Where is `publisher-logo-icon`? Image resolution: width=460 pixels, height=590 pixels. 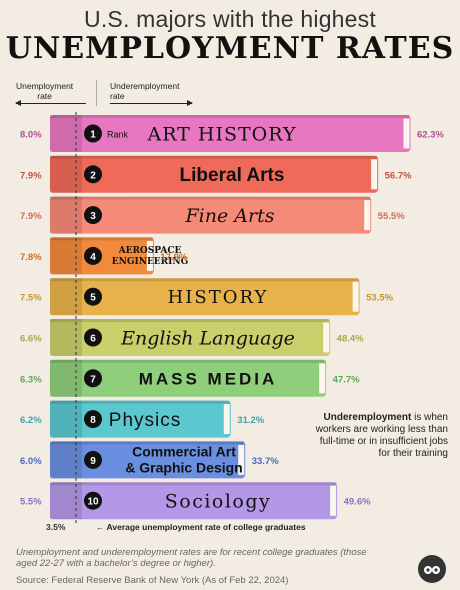
publisher-logo-icon is located at coordinates (432, 569).